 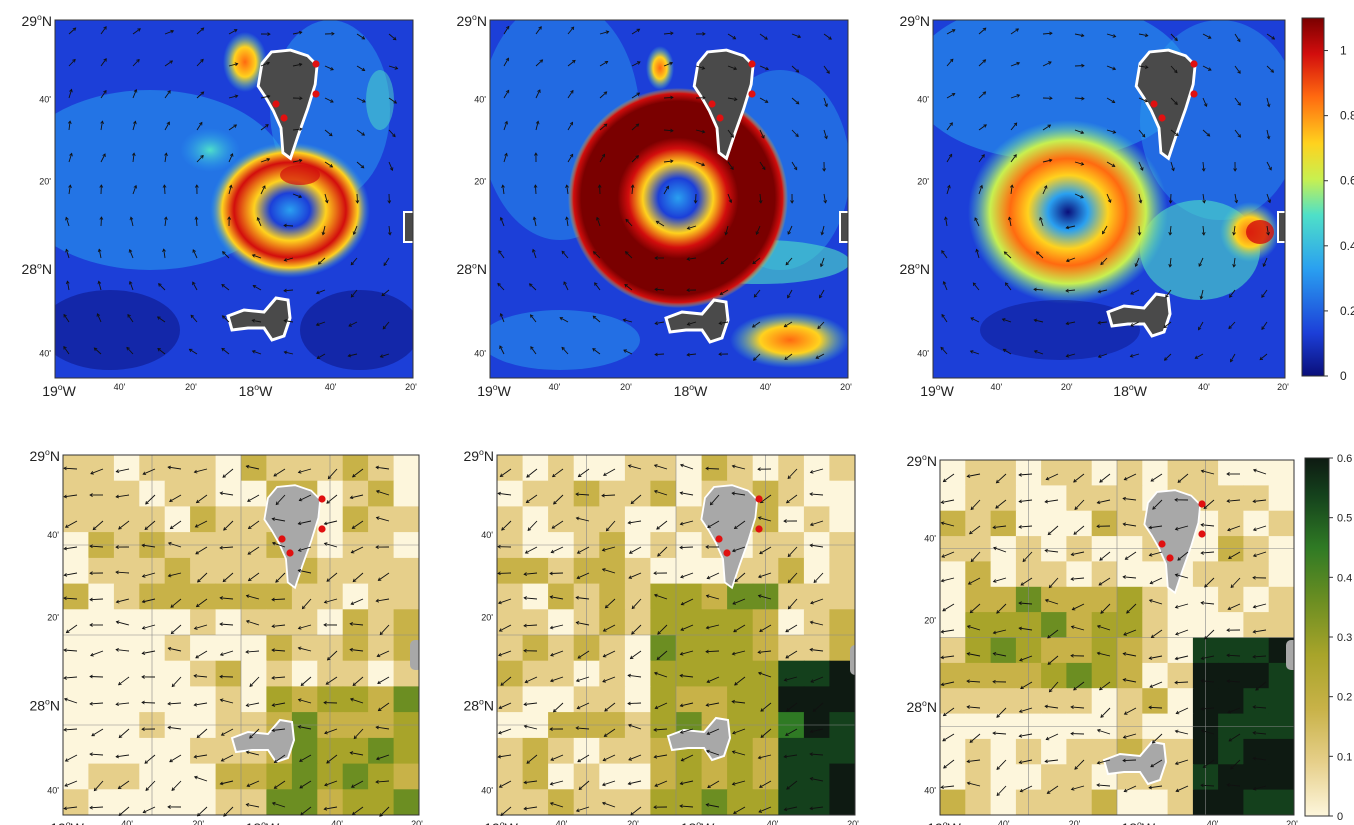 I want to click on la-gomera-island, so click(x=852, y=660).